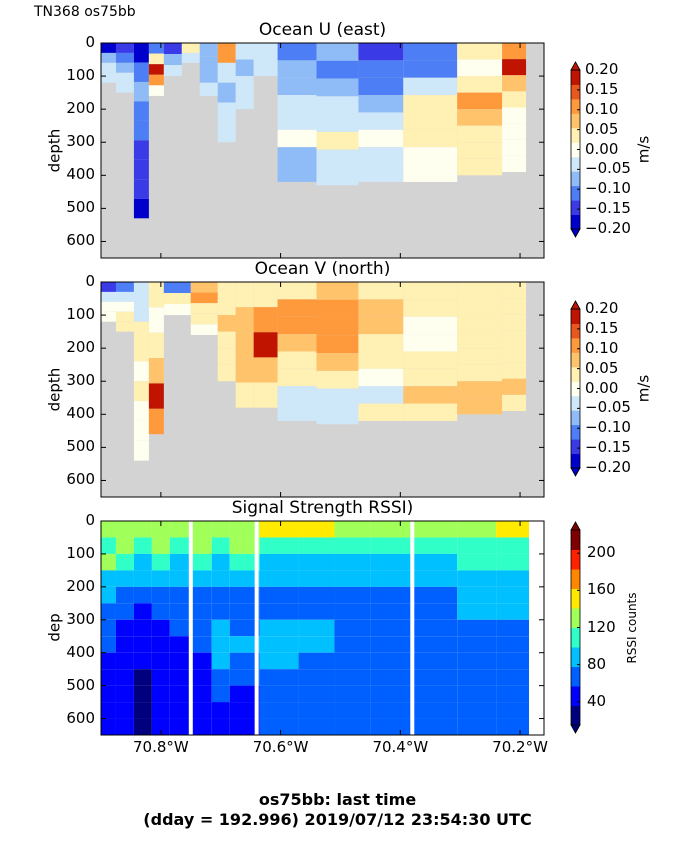  Describe the element at coordinates (602, 347) in the screenshot. I see `colorbar-tick-label: 0.10` at that location.